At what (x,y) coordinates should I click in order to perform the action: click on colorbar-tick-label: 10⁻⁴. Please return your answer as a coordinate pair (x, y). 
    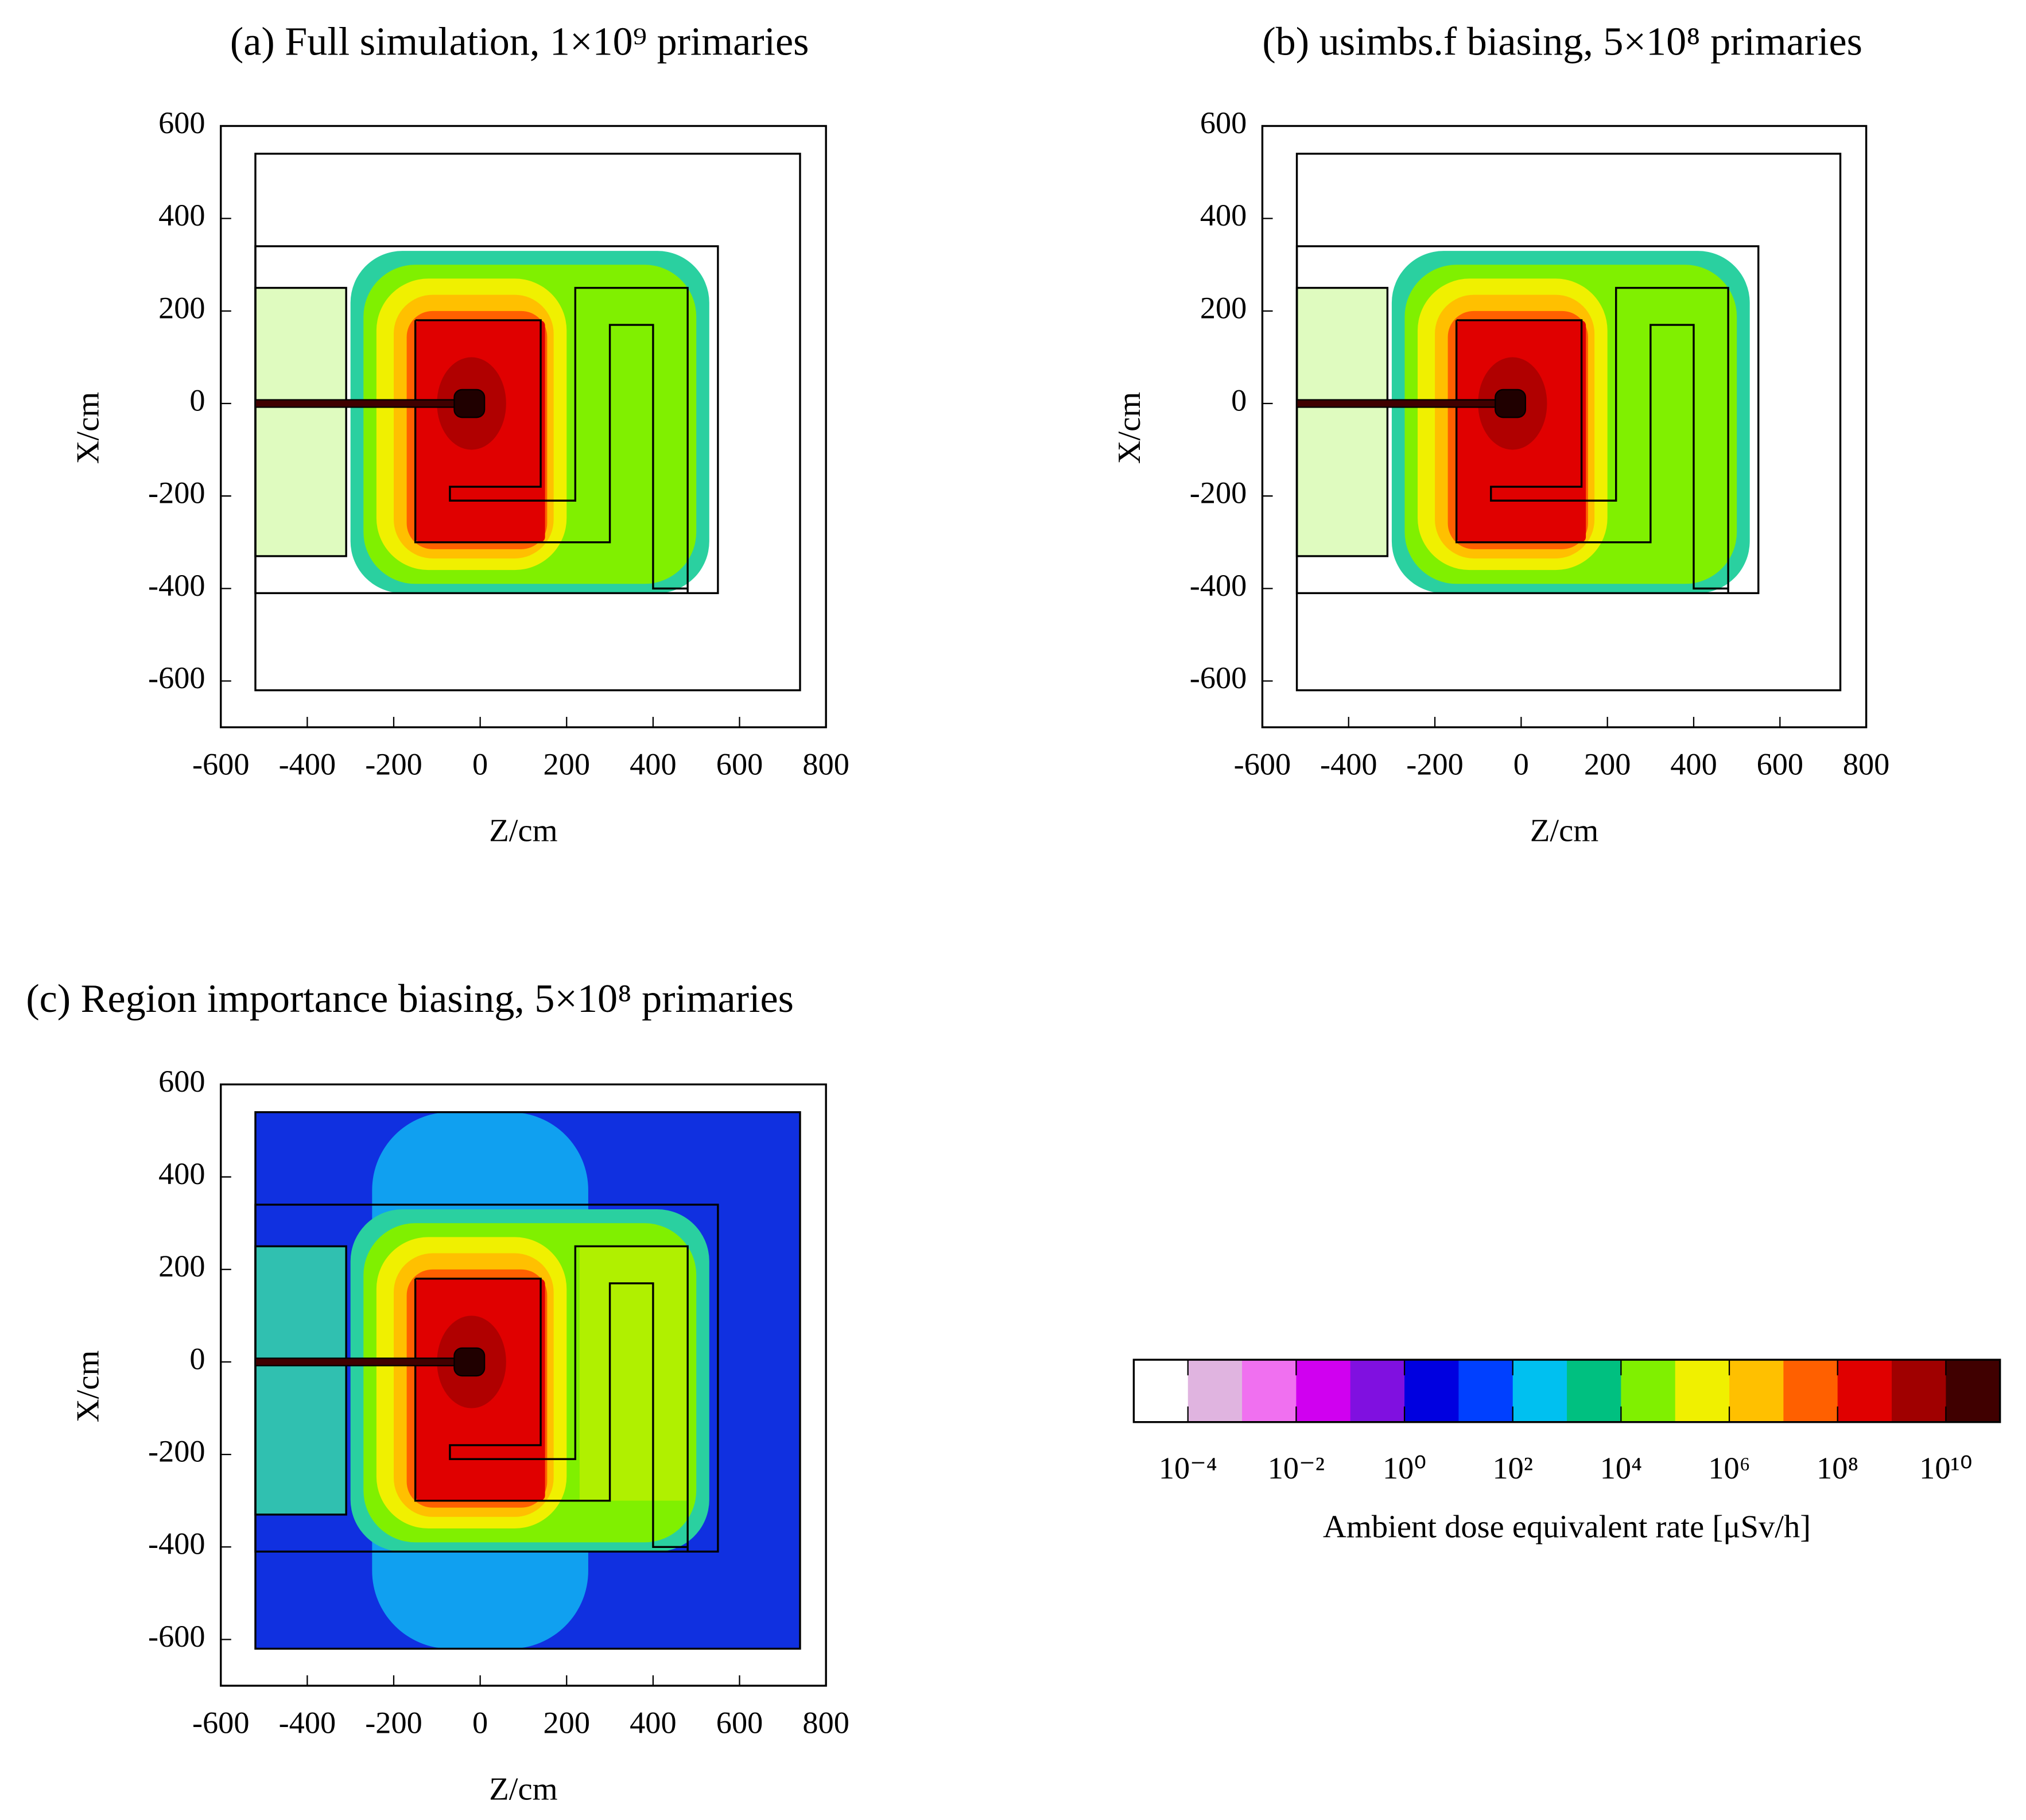
    Looking at the image, I should click on (1188, 1468).